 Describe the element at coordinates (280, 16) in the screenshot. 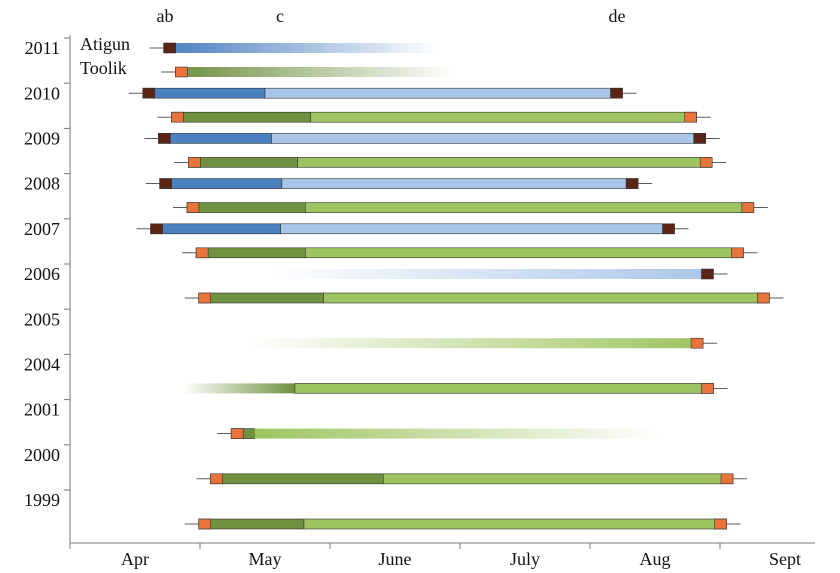

I see `annotation: c` at that location.